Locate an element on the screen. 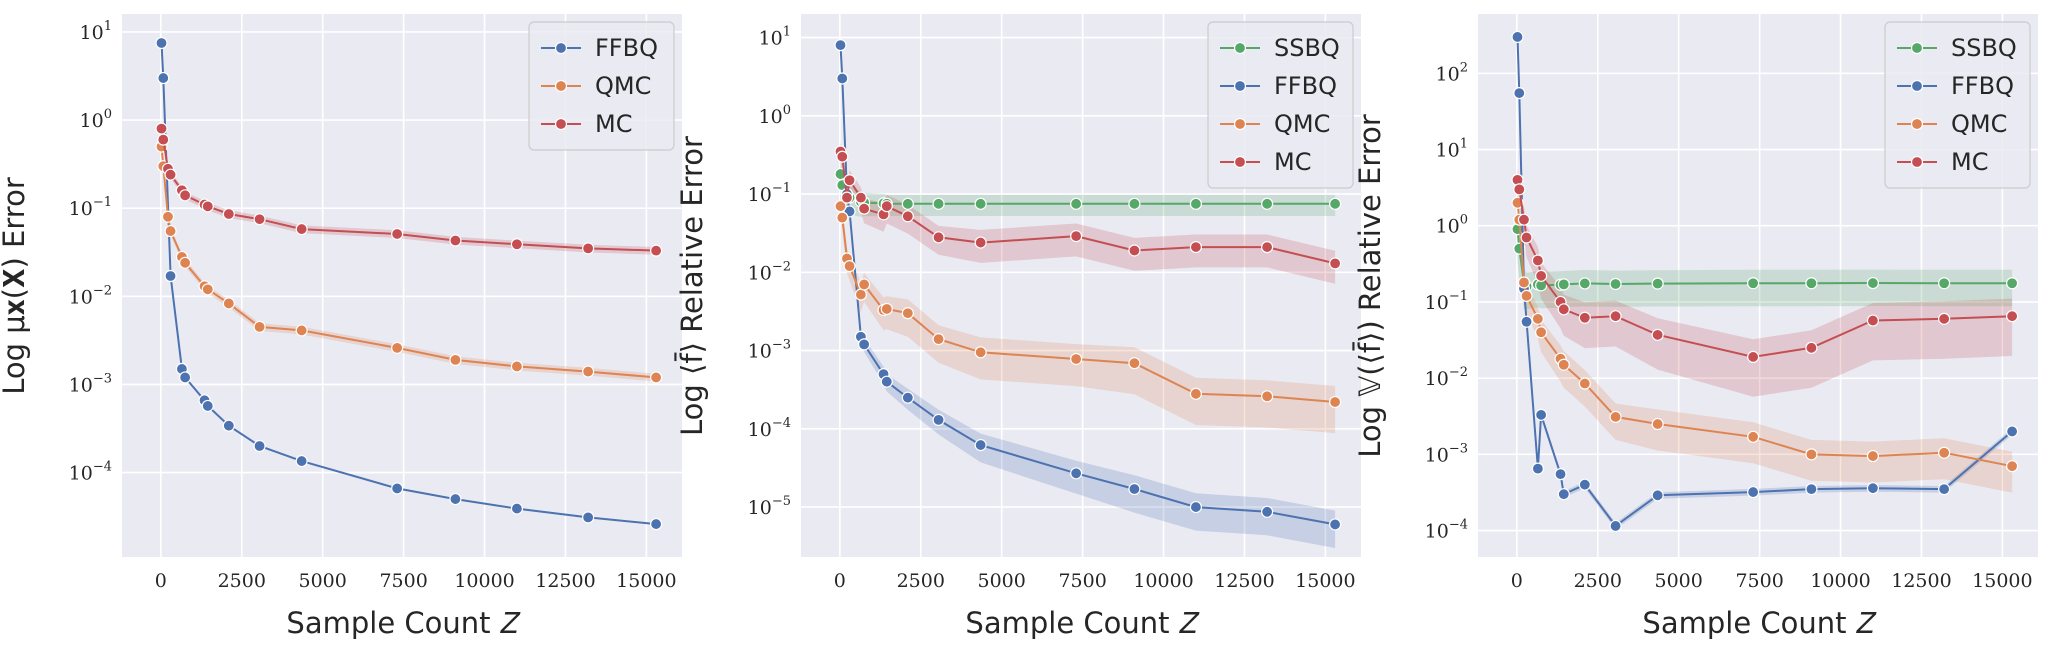 This screenshot has height=648, width=2048. y-axis-label: Log 𝕍(⟨f̄⟩) Relative Error is located at coordinates (1370, 286).